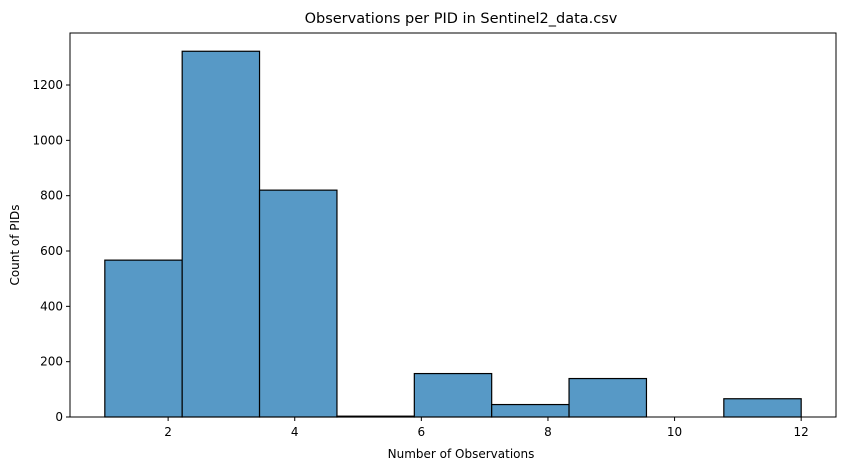 This screenshot has width=859, height=474. I want to click on y-axis-label: Count of PIDs, so click(15, 244).